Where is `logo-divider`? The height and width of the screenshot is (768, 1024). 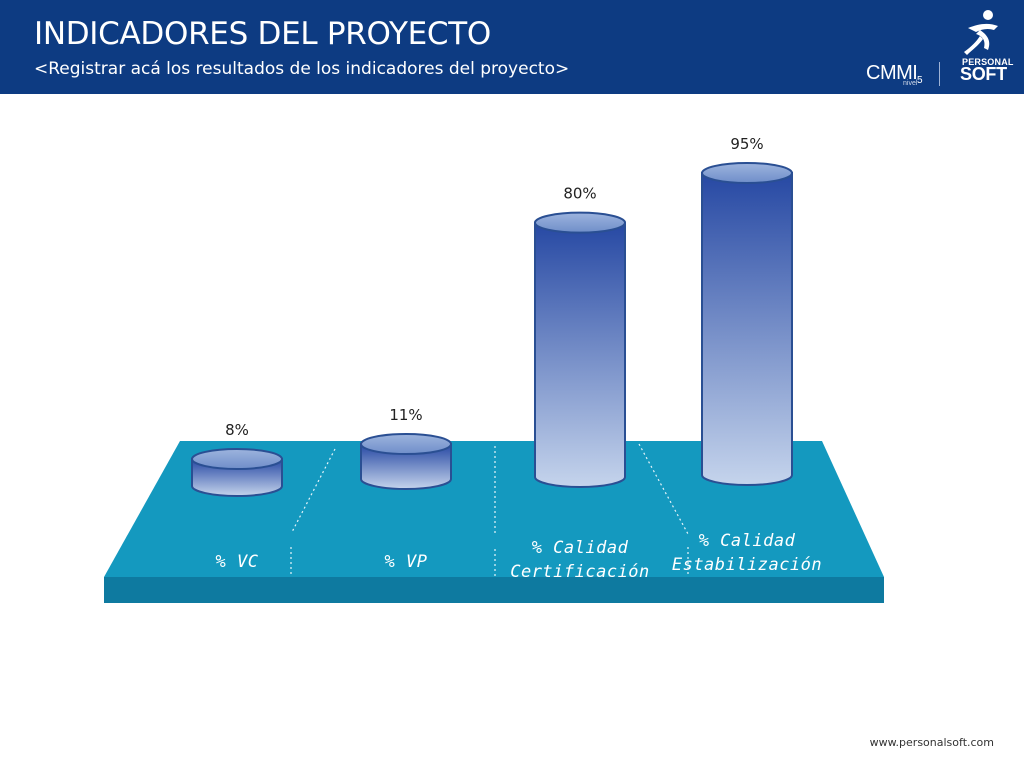 logo-divider is located at coordinates (939, 74).